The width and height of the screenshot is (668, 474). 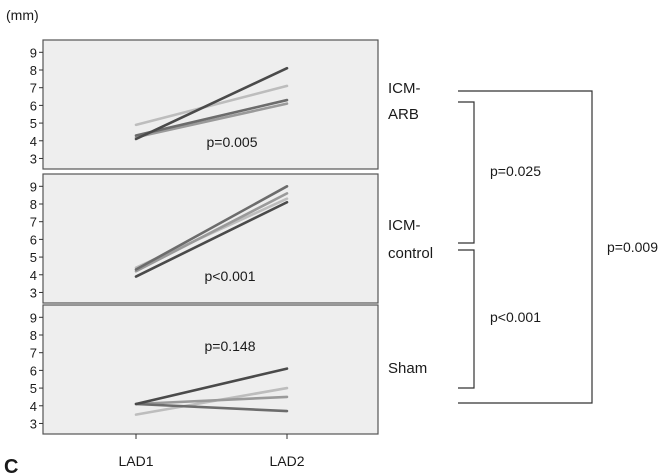 What do you see at coordinates (230, 276) in the screenshot?
I see `panel-p-value: p<0.001` at bounding box center [230, 276].